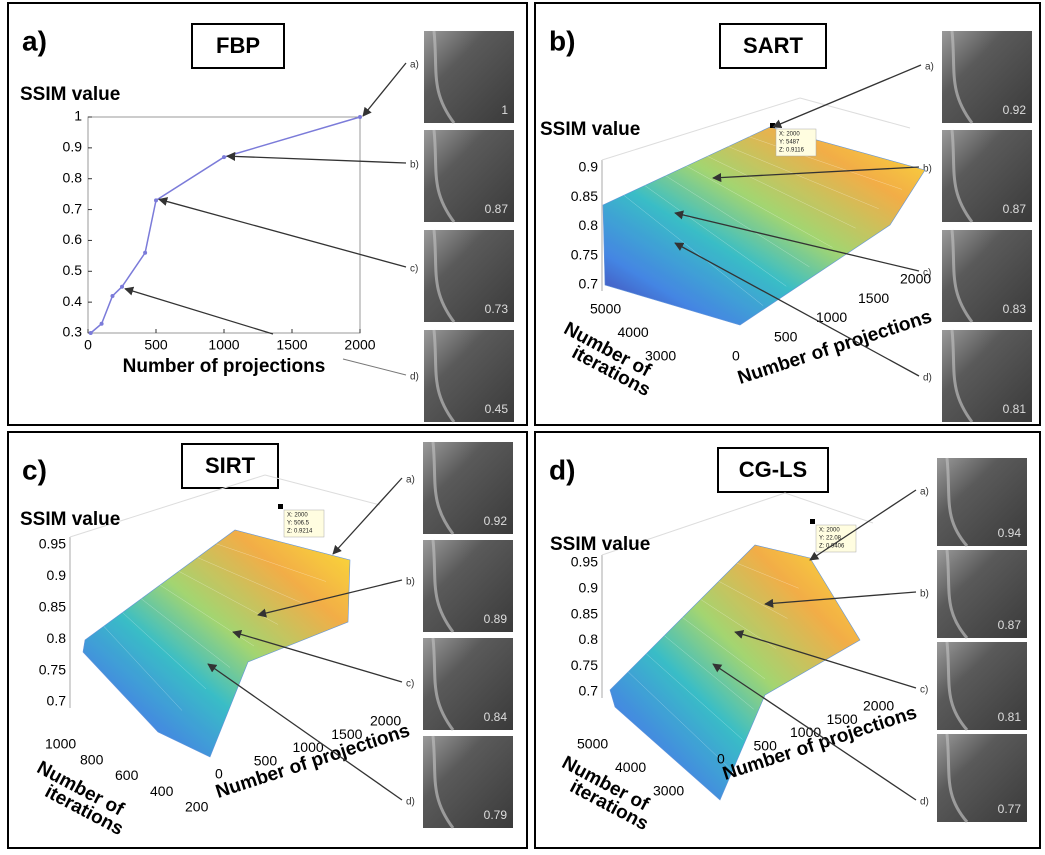 Image resolution: width=1045 pixels, height=855 pixels. What do you see at coordinates (831, 317) in the screenshot?
I see `projection-tick-label: 1000` at bounding box center [831, 317].